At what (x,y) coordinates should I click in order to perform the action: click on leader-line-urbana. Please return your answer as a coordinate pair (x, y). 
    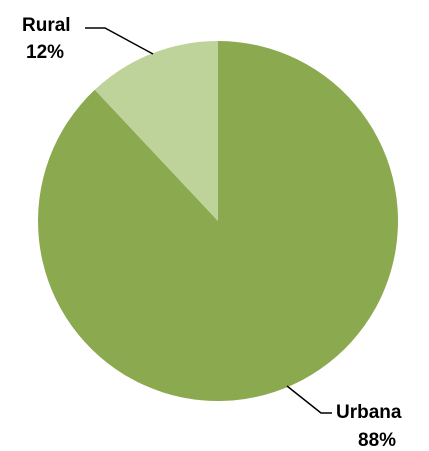
    Looking at the image, I should click on (309, 399).